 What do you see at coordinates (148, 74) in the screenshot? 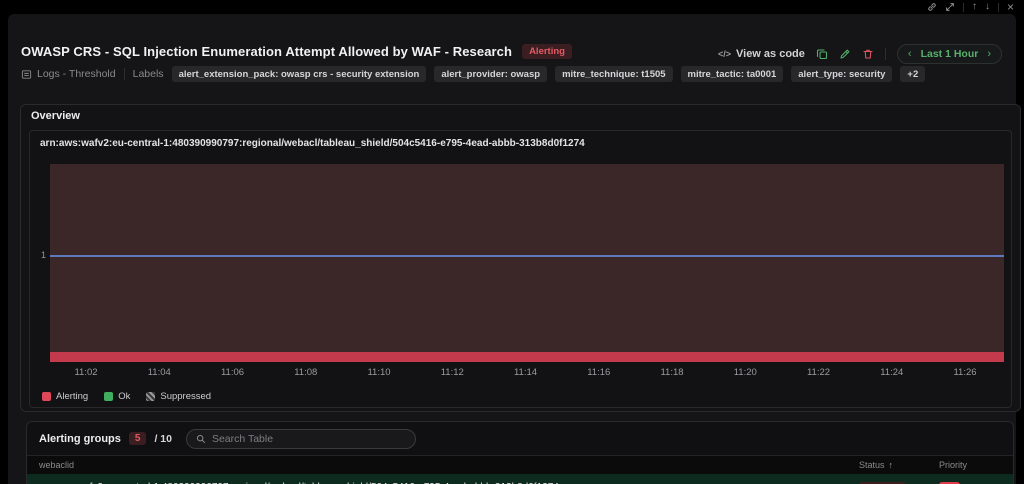
I see `labels-caption: Labels` at bounding box center [148, 74].